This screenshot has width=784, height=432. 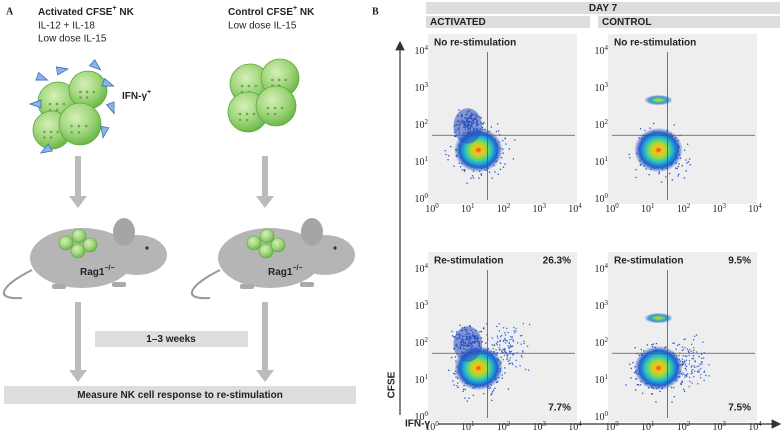 I want to click on y-tick-label: 10⁴, so click(x=602, y=269).